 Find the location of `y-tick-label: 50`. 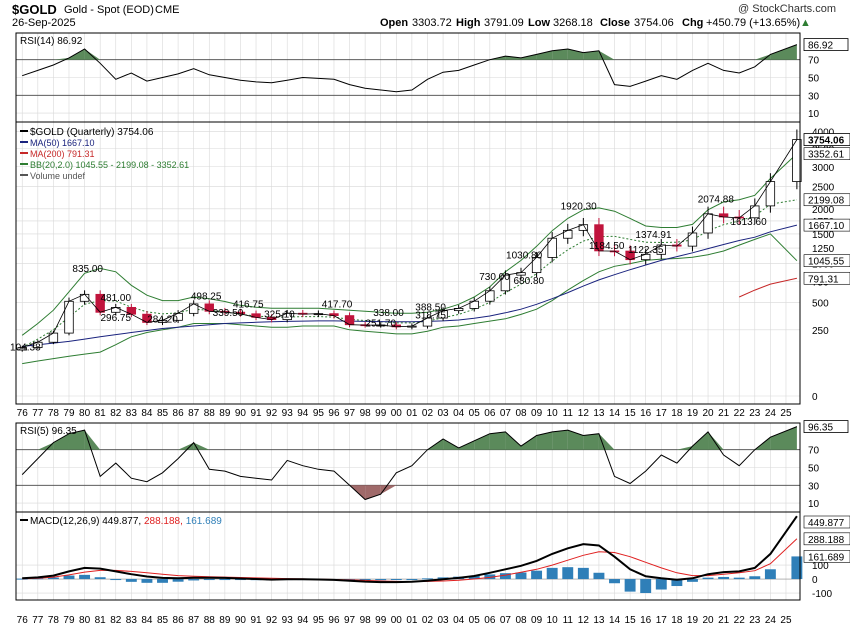

y-tick-label: 50 is located at coordinates (814, 79).